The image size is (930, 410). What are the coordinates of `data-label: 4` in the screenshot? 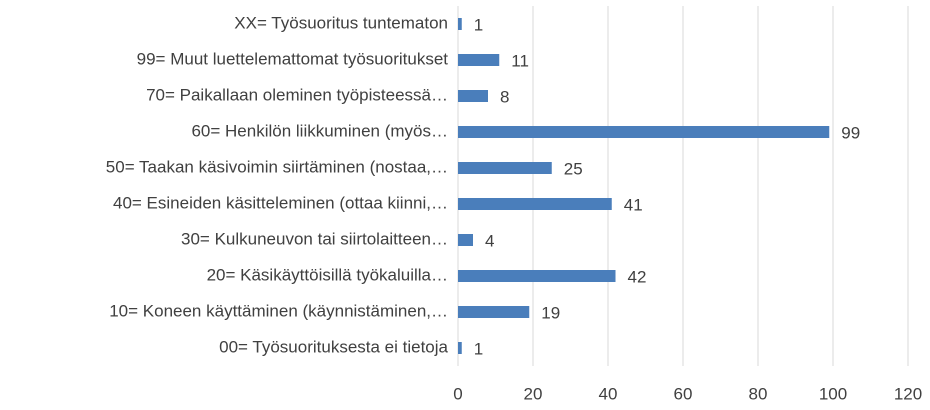 It's located at (489, 240).